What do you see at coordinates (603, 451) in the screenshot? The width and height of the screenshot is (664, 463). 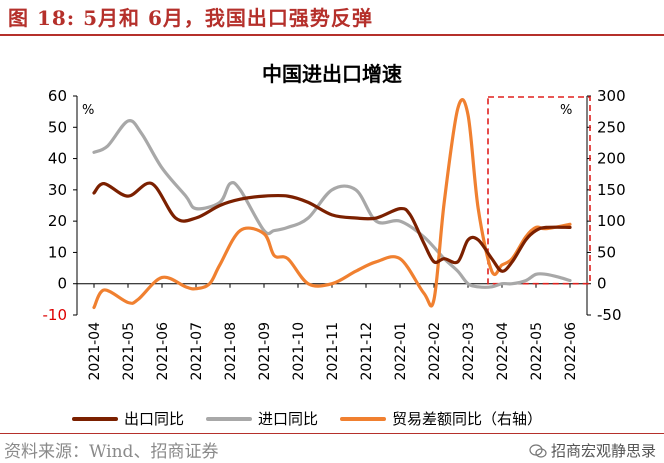 I see `watermark-text: 招商宏观静思录` at bounding box center [603, 451].